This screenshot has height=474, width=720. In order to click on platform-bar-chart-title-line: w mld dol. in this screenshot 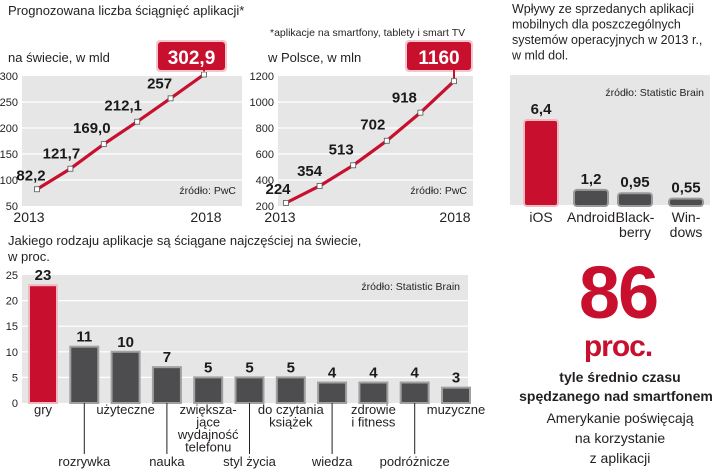, I will do `click(539, 56)`.